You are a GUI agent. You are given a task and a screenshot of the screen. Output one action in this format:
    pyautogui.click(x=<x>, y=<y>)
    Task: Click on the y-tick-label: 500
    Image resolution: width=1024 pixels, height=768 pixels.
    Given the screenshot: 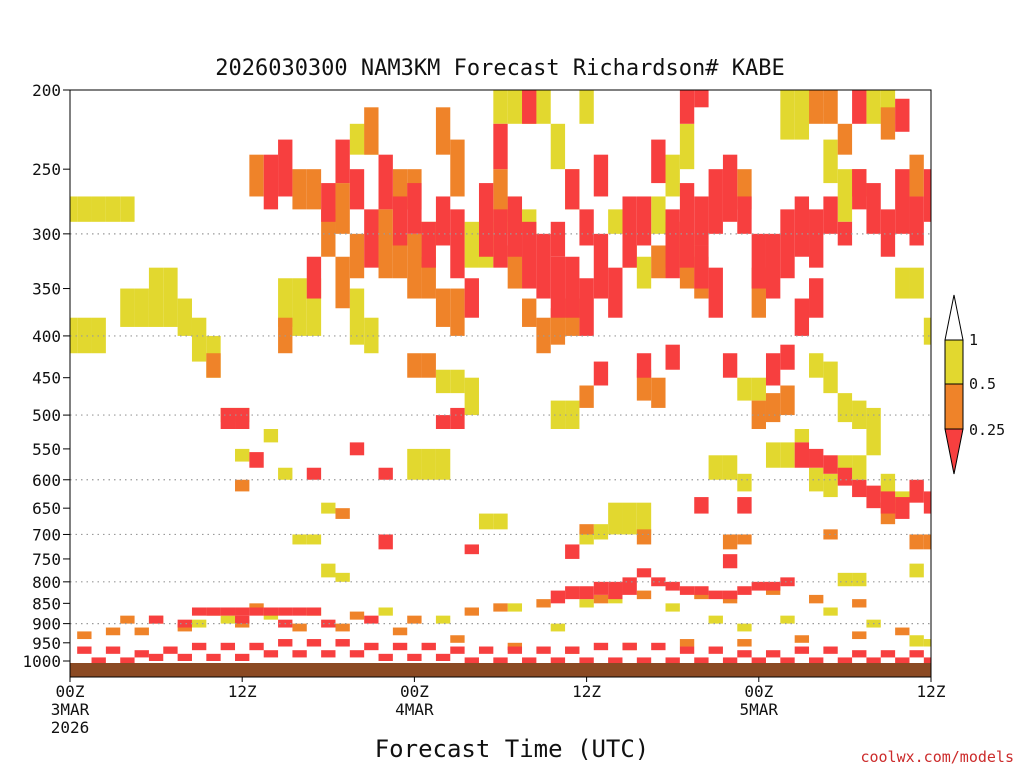 What is the action you would take?
    pyautogui.click(x=46, y=415)
    